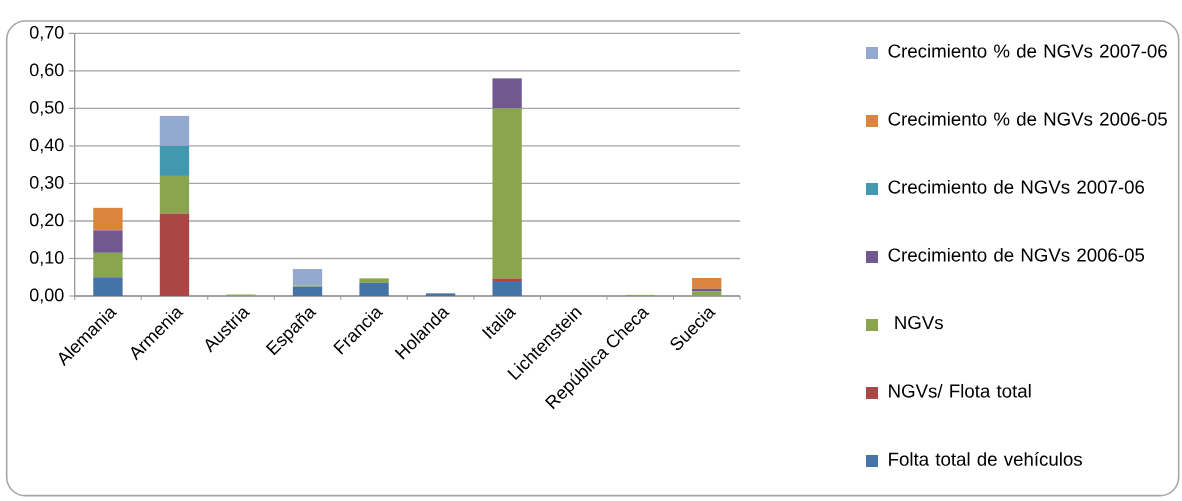 This screenshot has width=1182, height=501. I want to click on y-tick-label: 0,50, so click(46, 108).